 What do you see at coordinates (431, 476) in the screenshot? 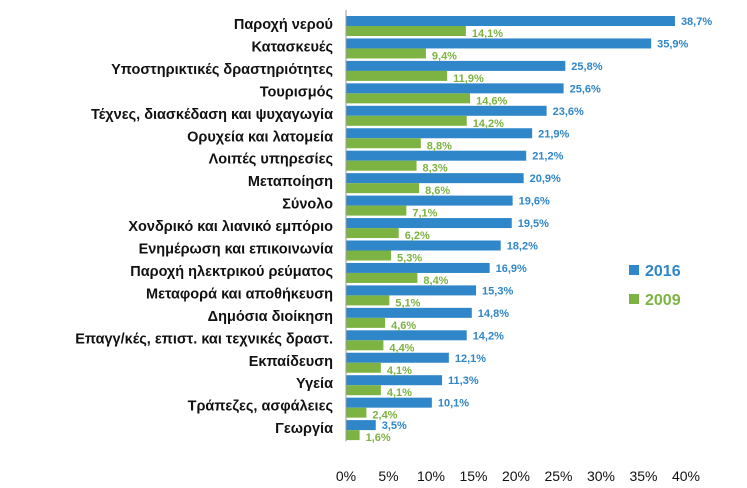
I see `x-tick-label: 10%` at bounding box center [431, 476].